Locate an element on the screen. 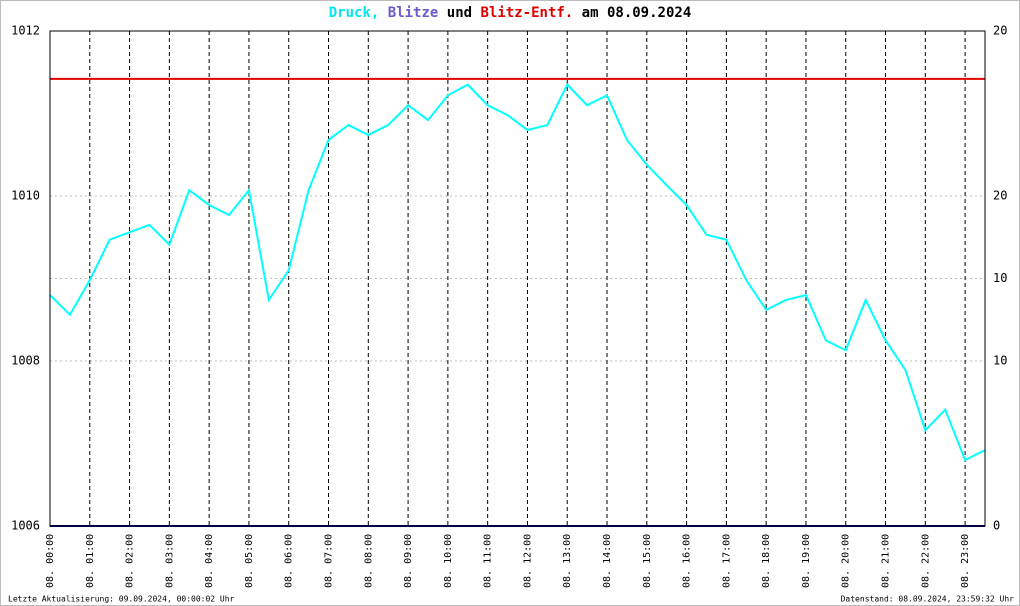 The width and height of the screenshot is (1020, 606). x-tick-label: 08. 17:00 is located at coordinates (726, 561).